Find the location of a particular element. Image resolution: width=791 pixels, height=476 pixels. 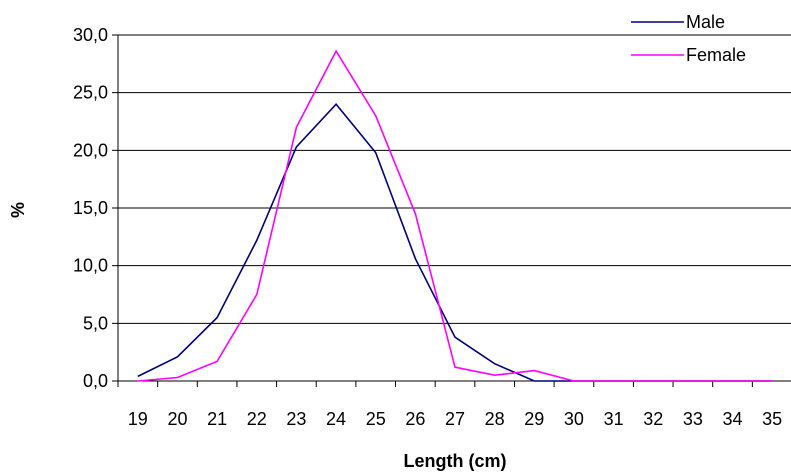

x-tick-label: 35 is located at coordinates (772, 419).